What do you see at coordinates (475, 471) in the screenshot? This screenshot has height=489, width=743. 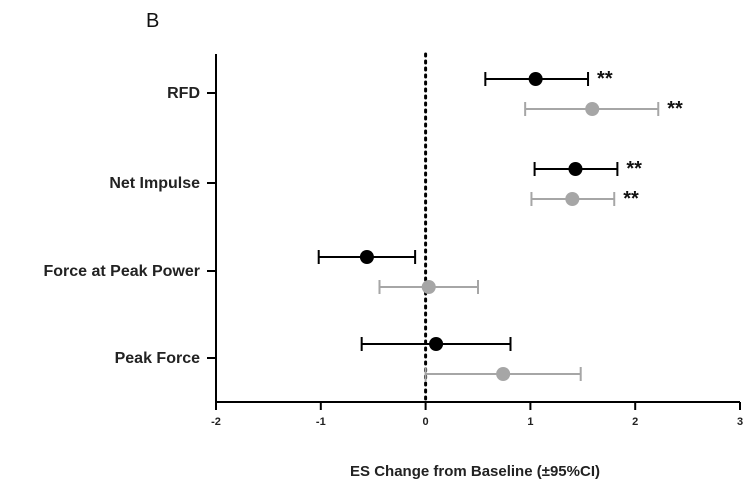 I see `x-axis-title: ES Change from Baseline (±95%CI)` at bounding box center [475, 471].